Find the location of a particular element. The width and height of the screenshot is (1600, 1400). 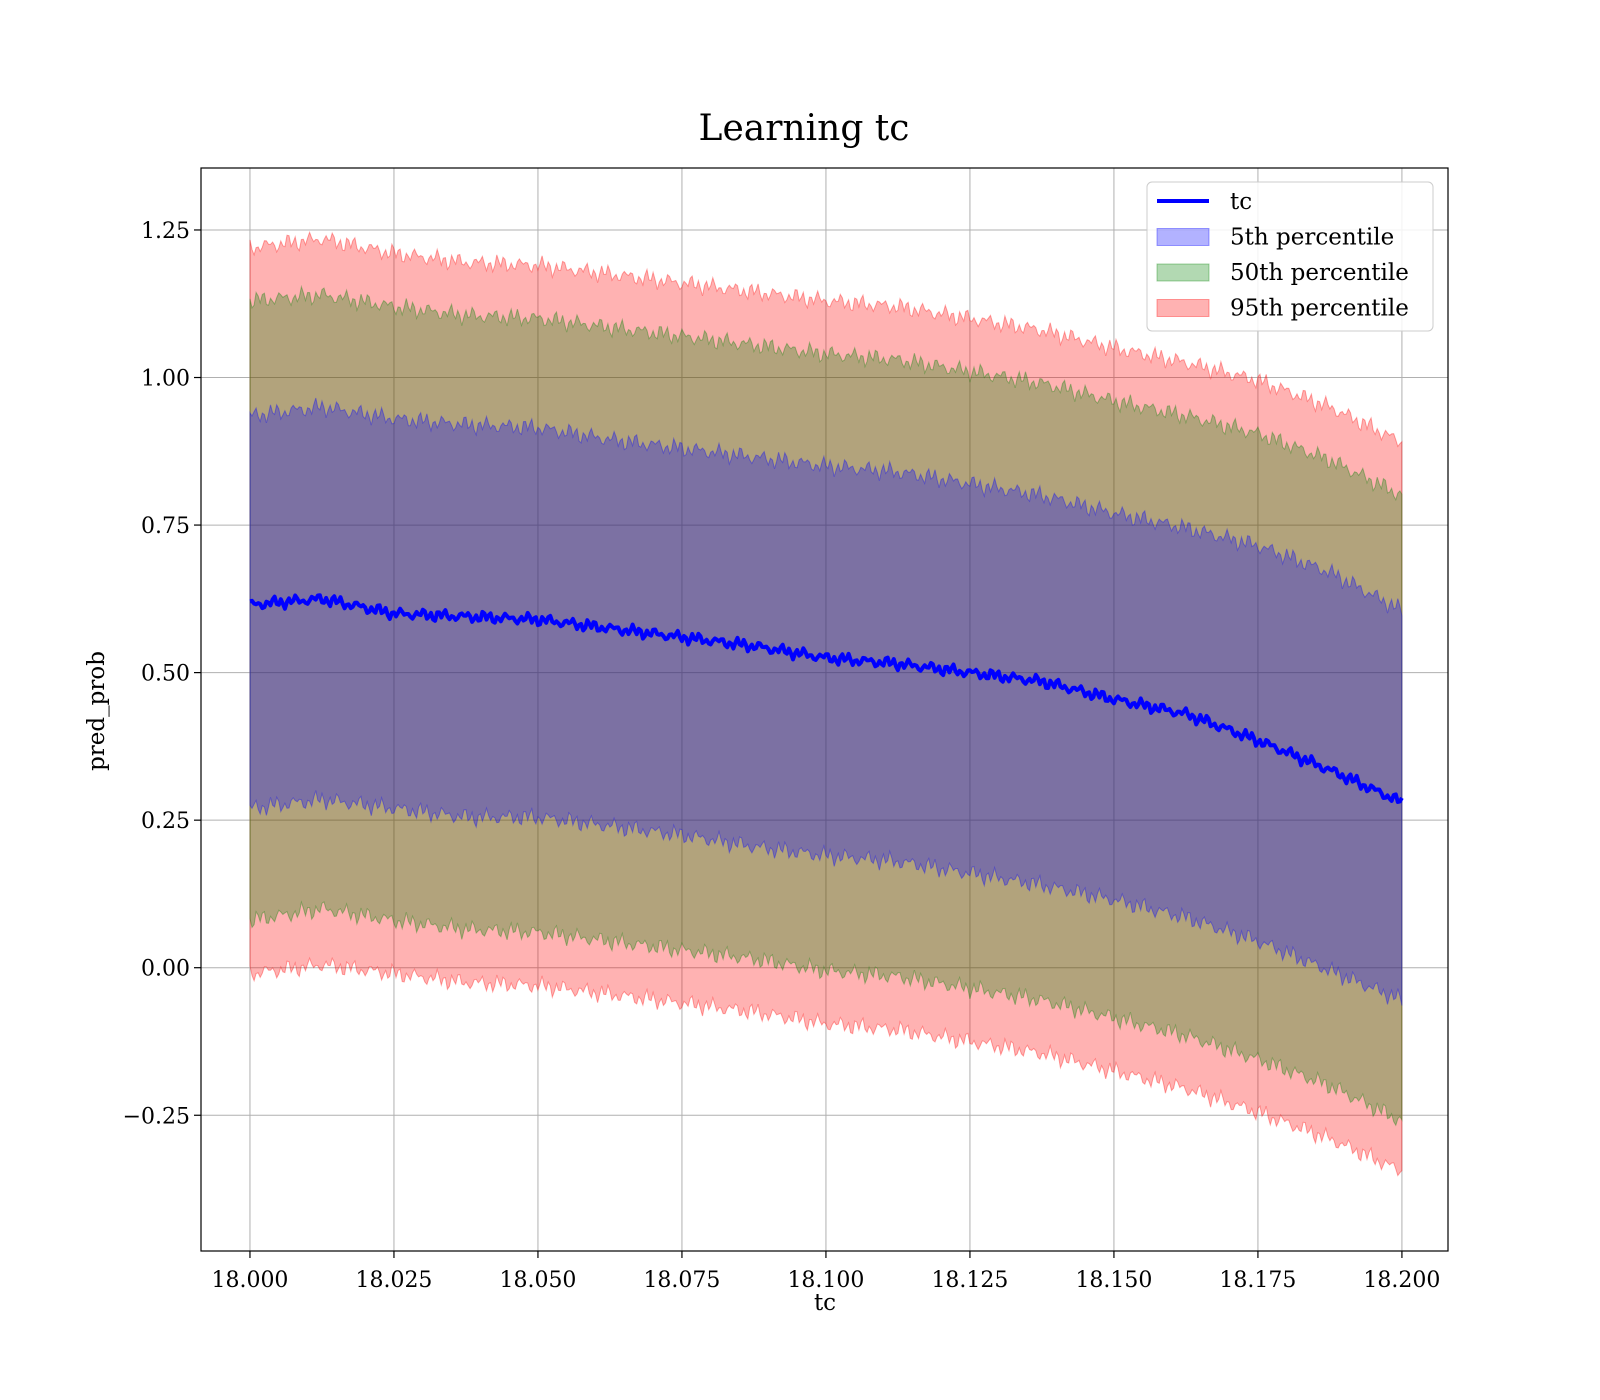

y-axis-ticks: −0.25 0.00 0.25 0.50 0.75 1.00 1.25 is located at coordinates (162, 674).